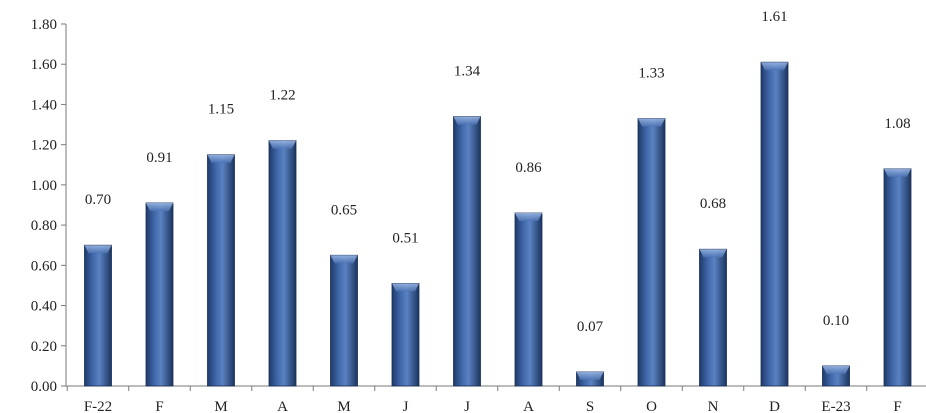 The height and width of the screenshot is (413, 926). Describe the element at coordinates (713, 204) in the screenshot. I see `data-label: 0.68` at that location.